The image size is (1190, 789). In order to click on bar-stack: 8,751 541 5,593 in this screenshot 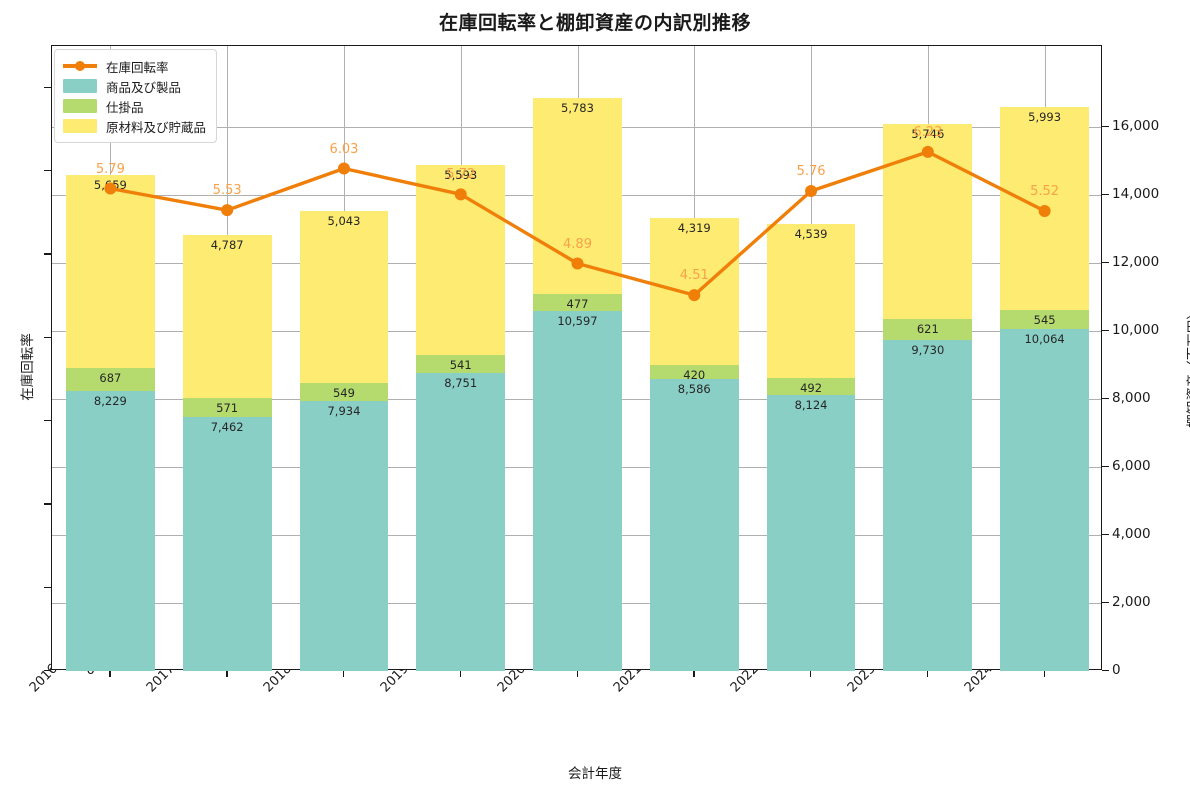, I will do `click(461, 358)`.